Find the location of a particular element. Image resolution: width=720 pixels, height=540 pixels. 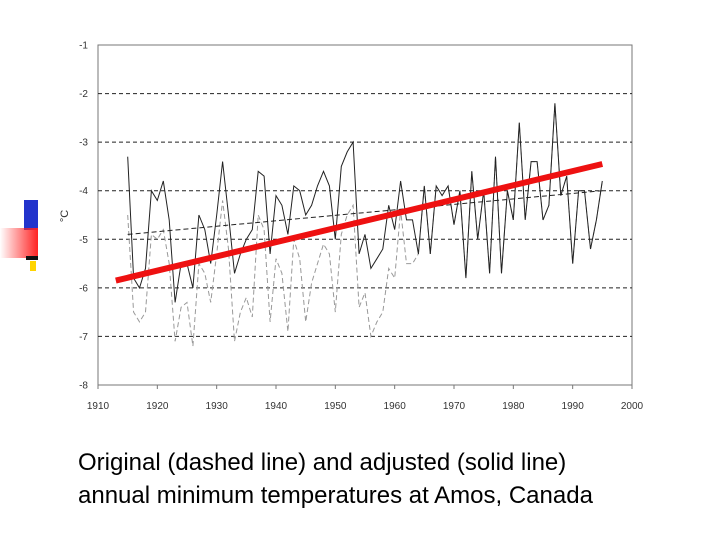

x-tick-label: 1930 is located at coordinates (217, 406).